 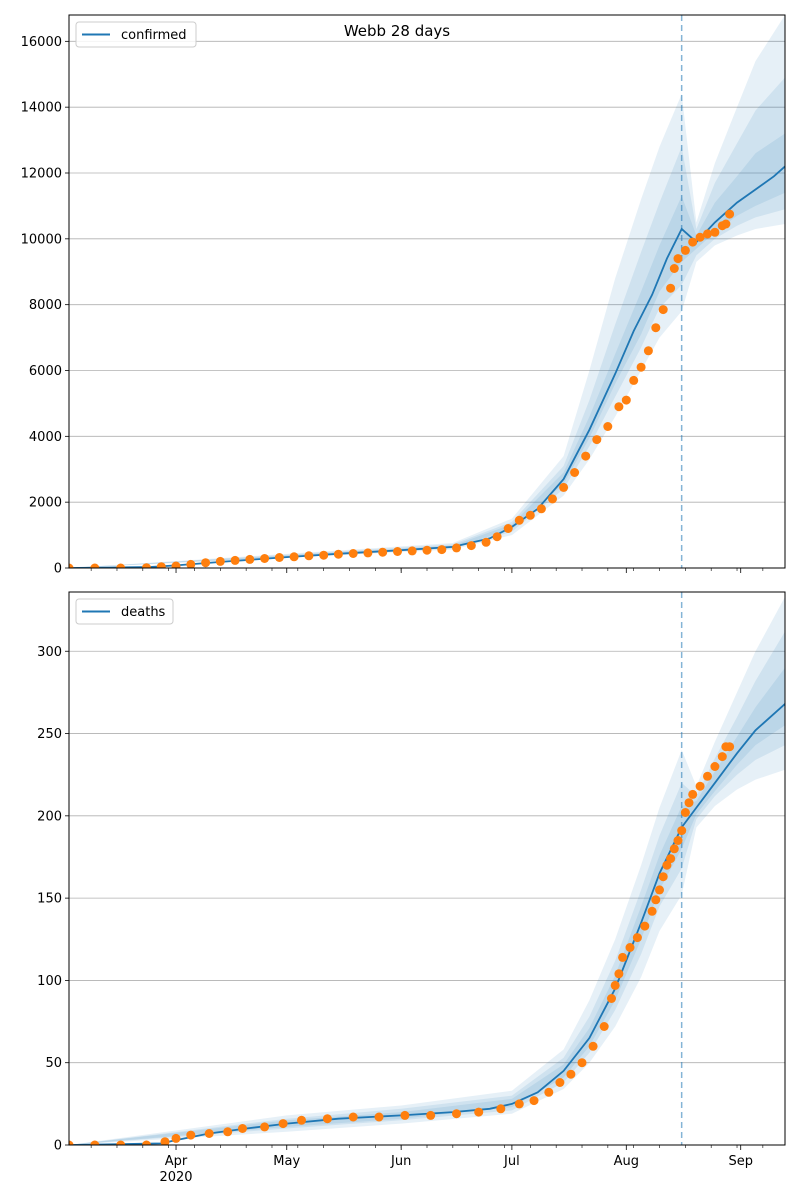 I want to click on y-tick-label: 200, so click(x=49, y=816).